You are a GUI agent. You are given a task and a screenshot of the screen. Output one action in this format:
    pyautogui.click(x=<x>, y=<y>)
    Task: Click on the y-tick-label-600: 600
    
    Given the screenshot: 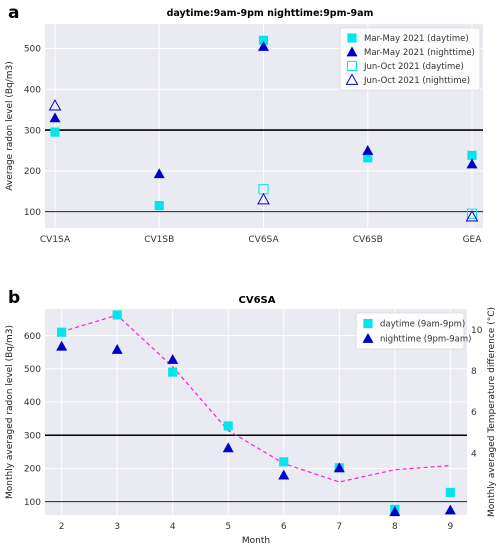 What is the action you would take?
    pyautogui.click(x=32, y=337)
    